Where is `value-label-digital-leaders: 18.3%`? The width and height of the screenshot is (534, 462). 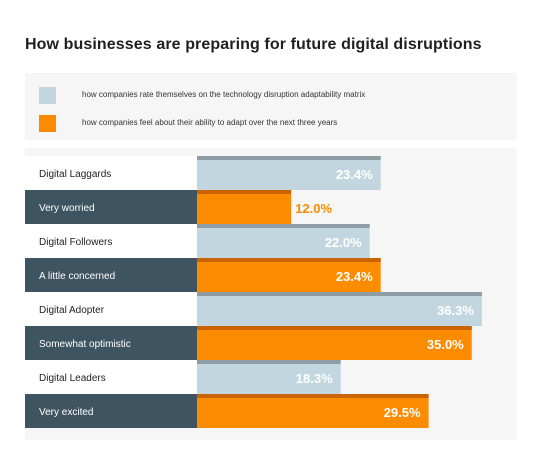 value-label-digital-leaders: 18.3% is located at coordinates (314, 378).